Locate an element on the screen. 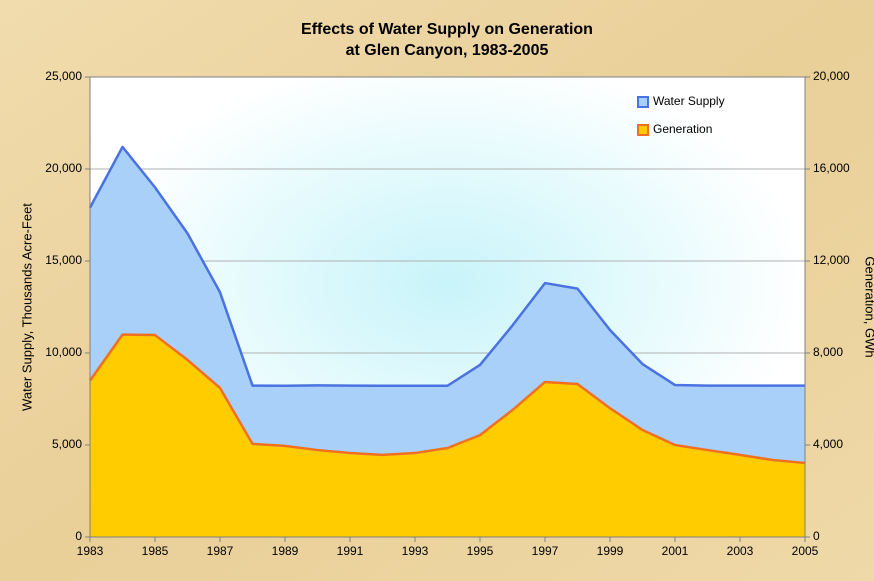  y-tick-label: 5,000 is located at coordinates (67, 444).